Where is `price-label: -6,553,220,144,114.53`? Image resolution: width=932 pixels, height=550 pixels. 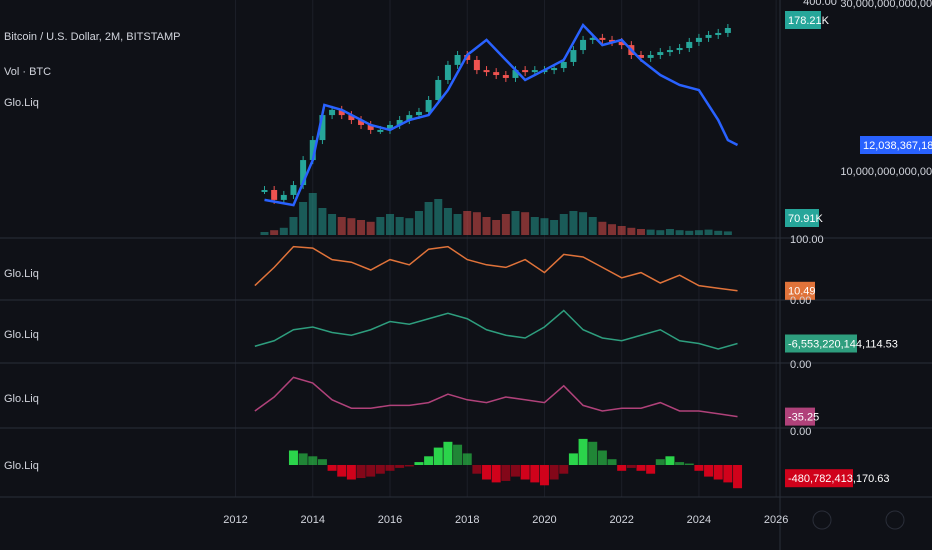
price-label: -6,553,220,144,114.53 is located at coordinates (843, 344).